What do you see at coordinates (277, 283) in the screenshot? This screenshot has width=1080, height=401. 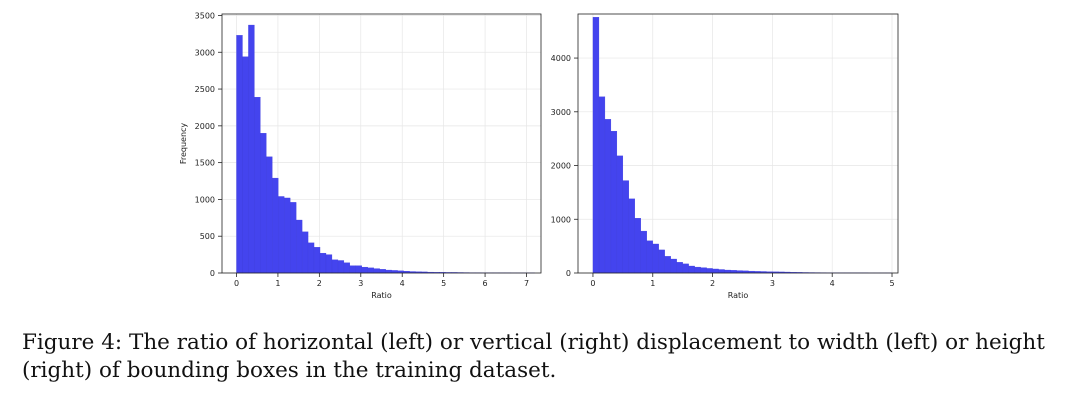 I see `left-x-tick-label: 1` at bounding box center [277, 283].